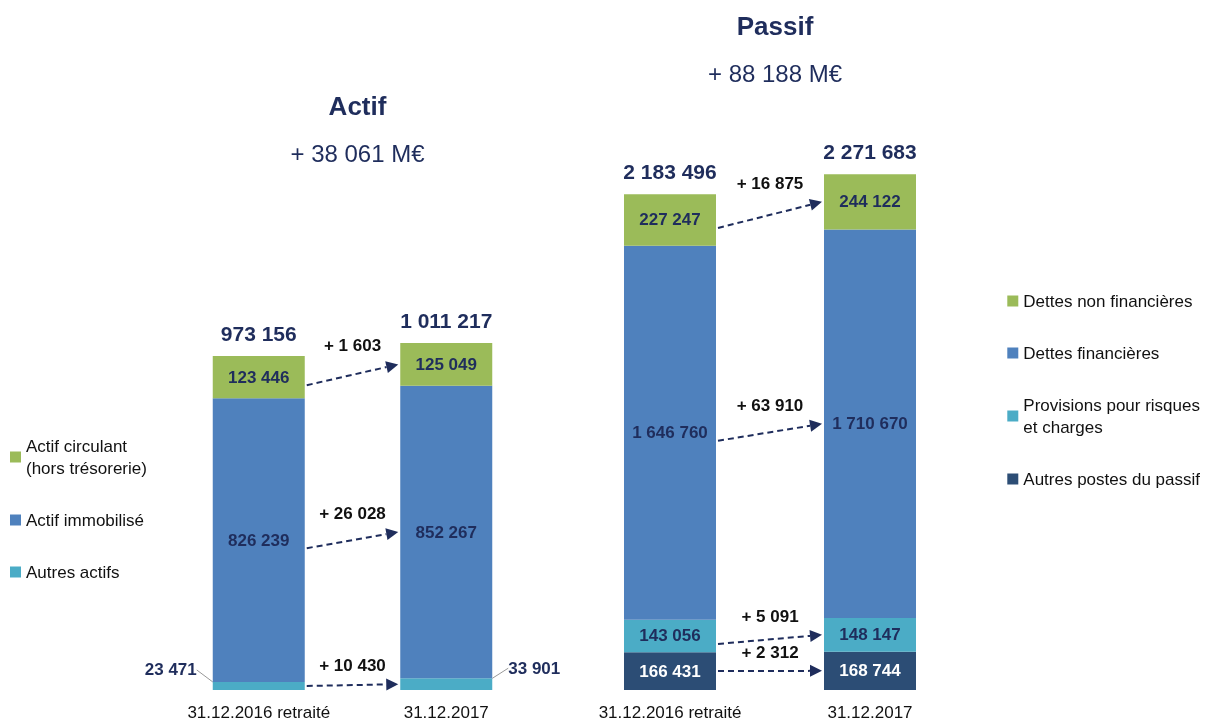 The height and width of the screenshot is (726, 1210). What do you see at coordinates (358, 153) in the screenshot?
I see `chart-subtitle: + 38 061 M€` at bounding box center [358, 153].